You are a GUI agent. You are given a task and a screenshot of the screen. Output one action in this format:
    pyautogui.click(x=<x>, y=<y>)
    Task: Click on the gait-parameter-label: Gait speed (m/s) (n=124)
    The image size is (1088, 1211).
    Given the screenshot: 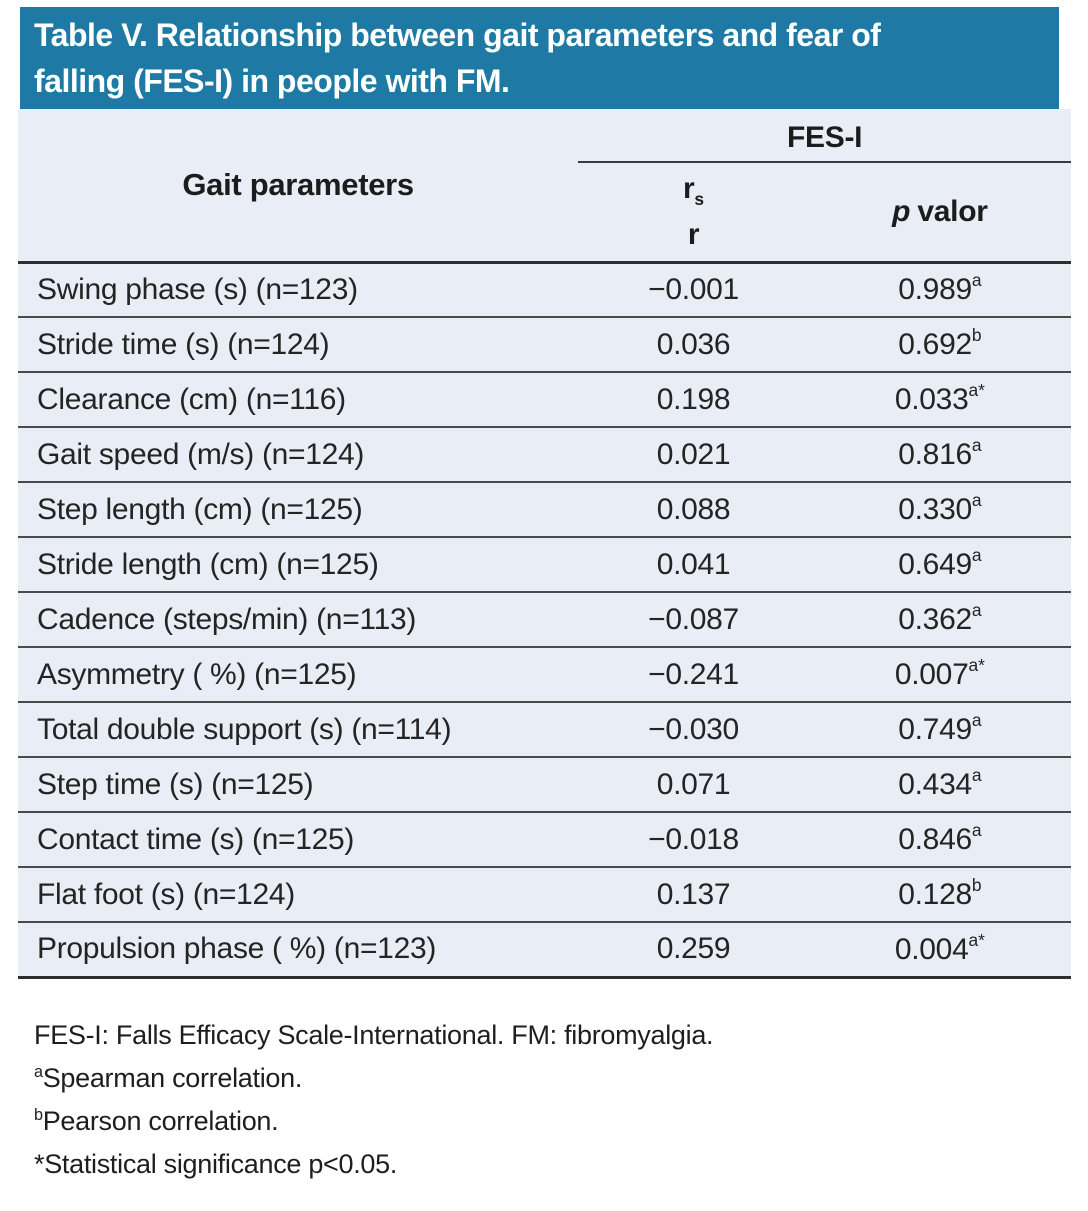 What is the action you would take?
    pyautogui.click(x=298, y=454)
    